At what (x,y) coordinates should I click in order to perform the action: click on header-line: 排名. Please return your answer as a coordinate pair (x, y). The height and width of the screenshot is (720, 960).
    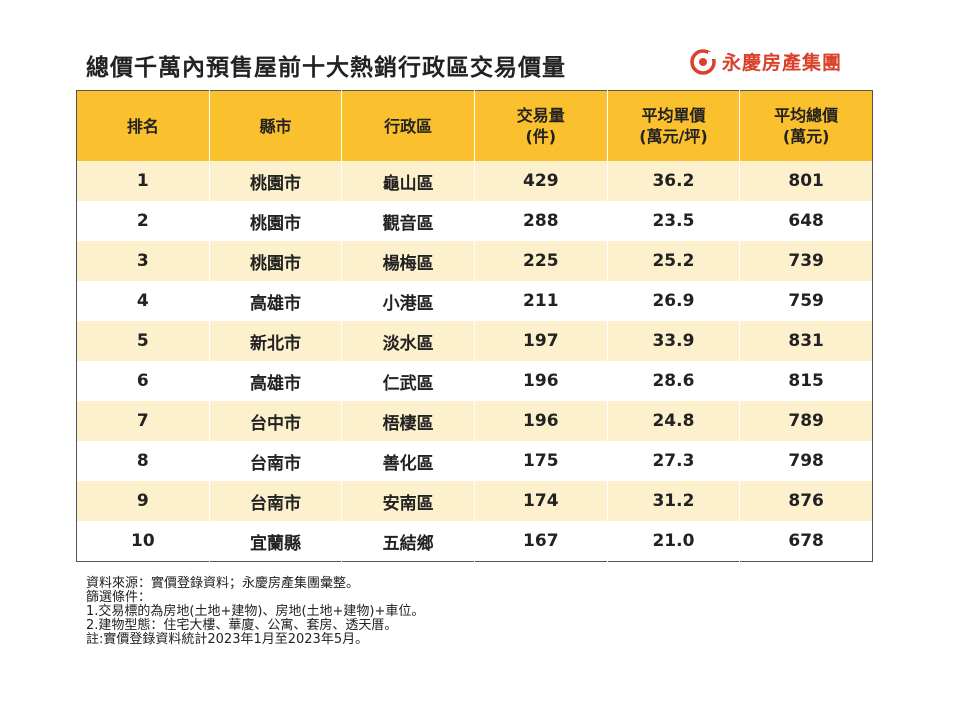
    Looking at the image, I should click on (142, 126).